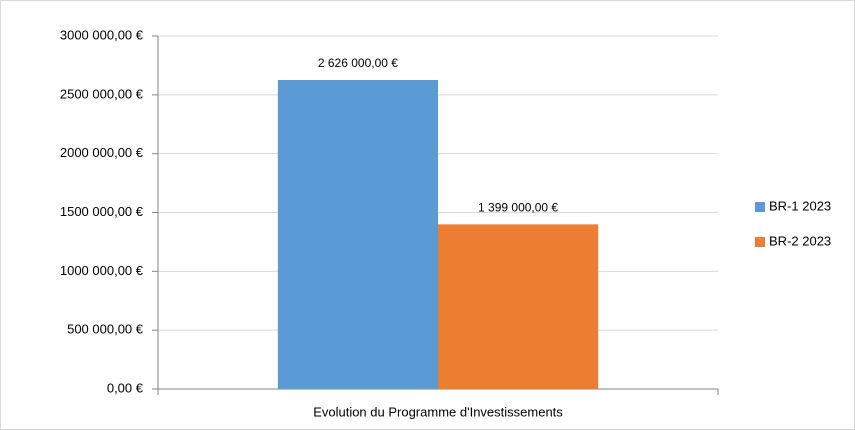 This screenshot has width=855, height=430. I want to click on y-tick-label: 2500 000,00 €, so click(102, 93).